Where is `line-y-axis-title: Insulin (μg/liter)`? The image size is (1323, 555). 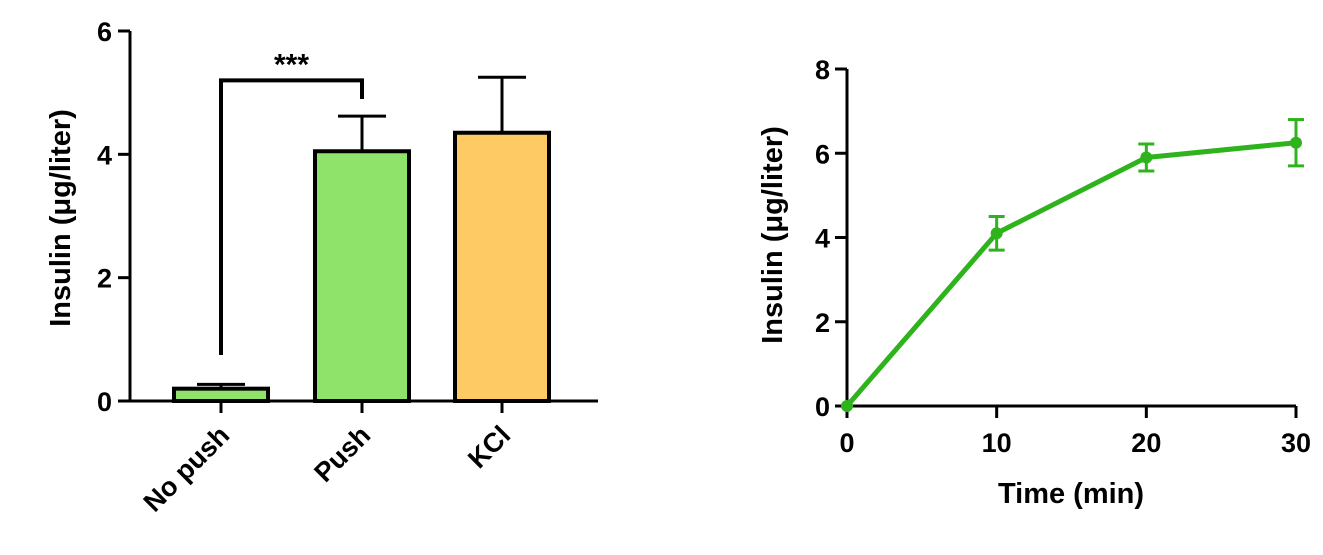 line-y-axis-title: Insulin (μg/liter) is located at coordinates (773, 235).